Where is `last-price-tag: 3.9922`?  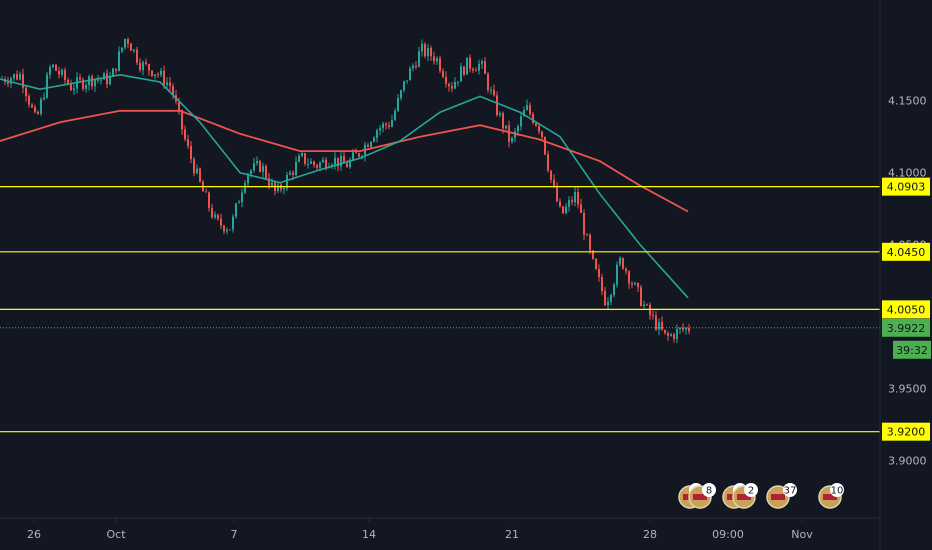 last-price-tag: 3.9922 is located at coordinates (906, 328).